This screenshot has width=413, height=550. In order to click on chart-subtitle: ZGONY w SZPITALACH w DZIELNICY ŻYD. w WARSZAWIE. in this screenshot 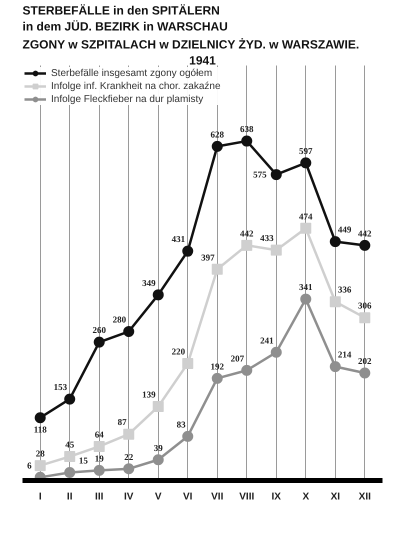, I will do `click(191, 45)`.